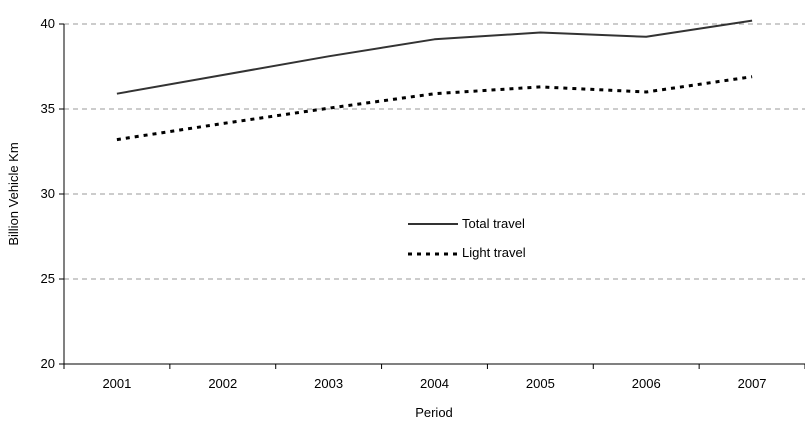  Describe the element at coordinates (540, 383) in the screenshot. I see `x-tick-label-2005: 2005` at that location.